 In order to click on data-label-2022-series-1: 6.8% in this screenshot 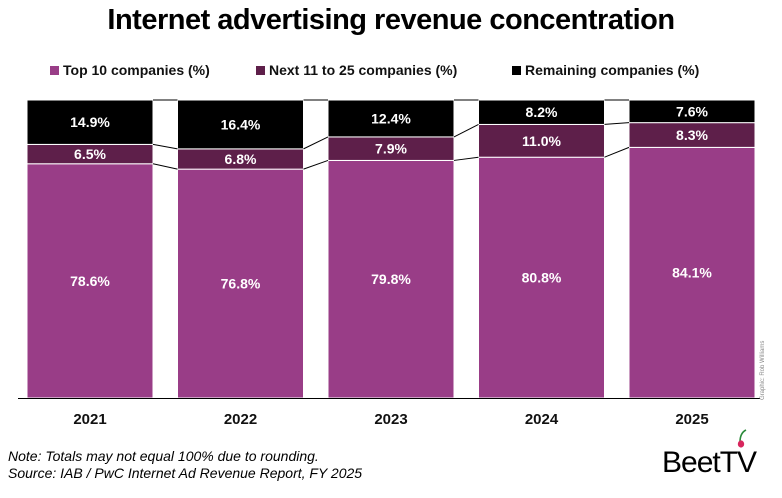, I will do `click(241, 159)`.